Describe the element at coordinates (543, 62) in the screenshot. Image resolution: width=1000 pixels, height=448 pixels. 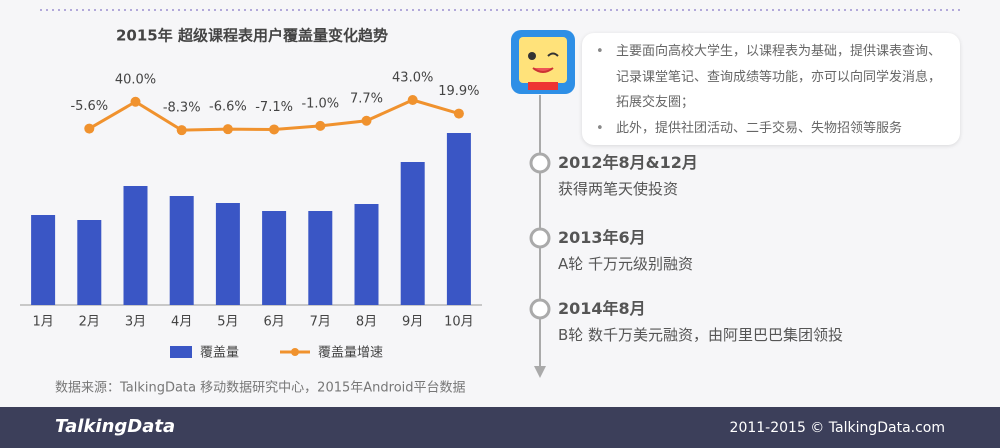
I see `app-icon` at that location.